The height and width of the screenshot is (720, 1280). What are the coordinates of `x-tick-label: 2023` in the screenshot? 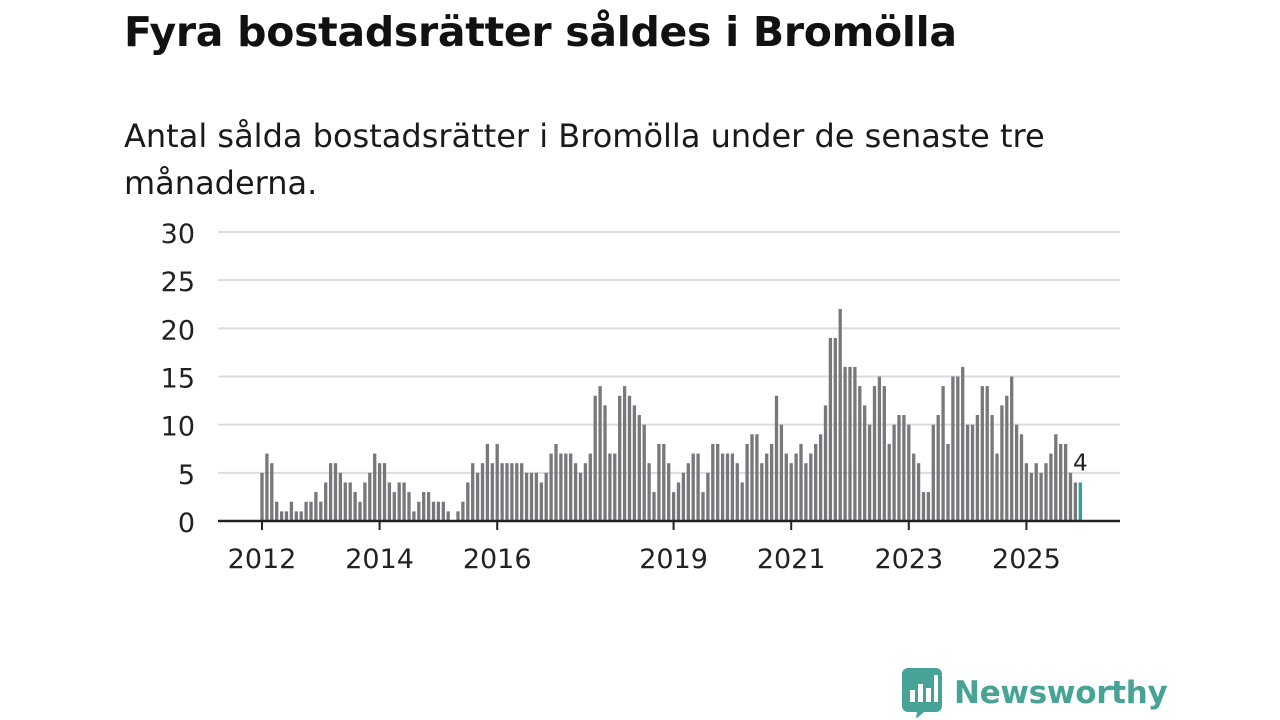 It's located at (908, 559).